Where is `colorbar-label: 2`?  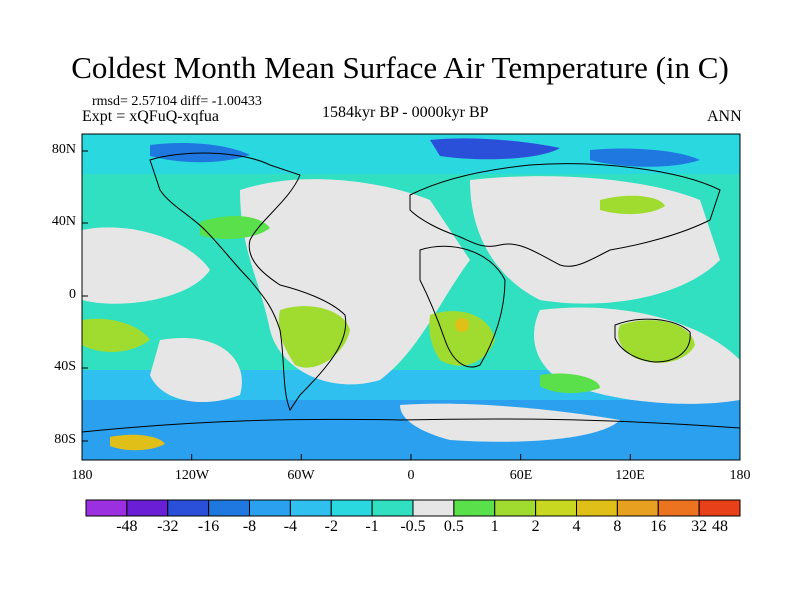
colorbar-label: 2 is located at coordinates (535, 526).